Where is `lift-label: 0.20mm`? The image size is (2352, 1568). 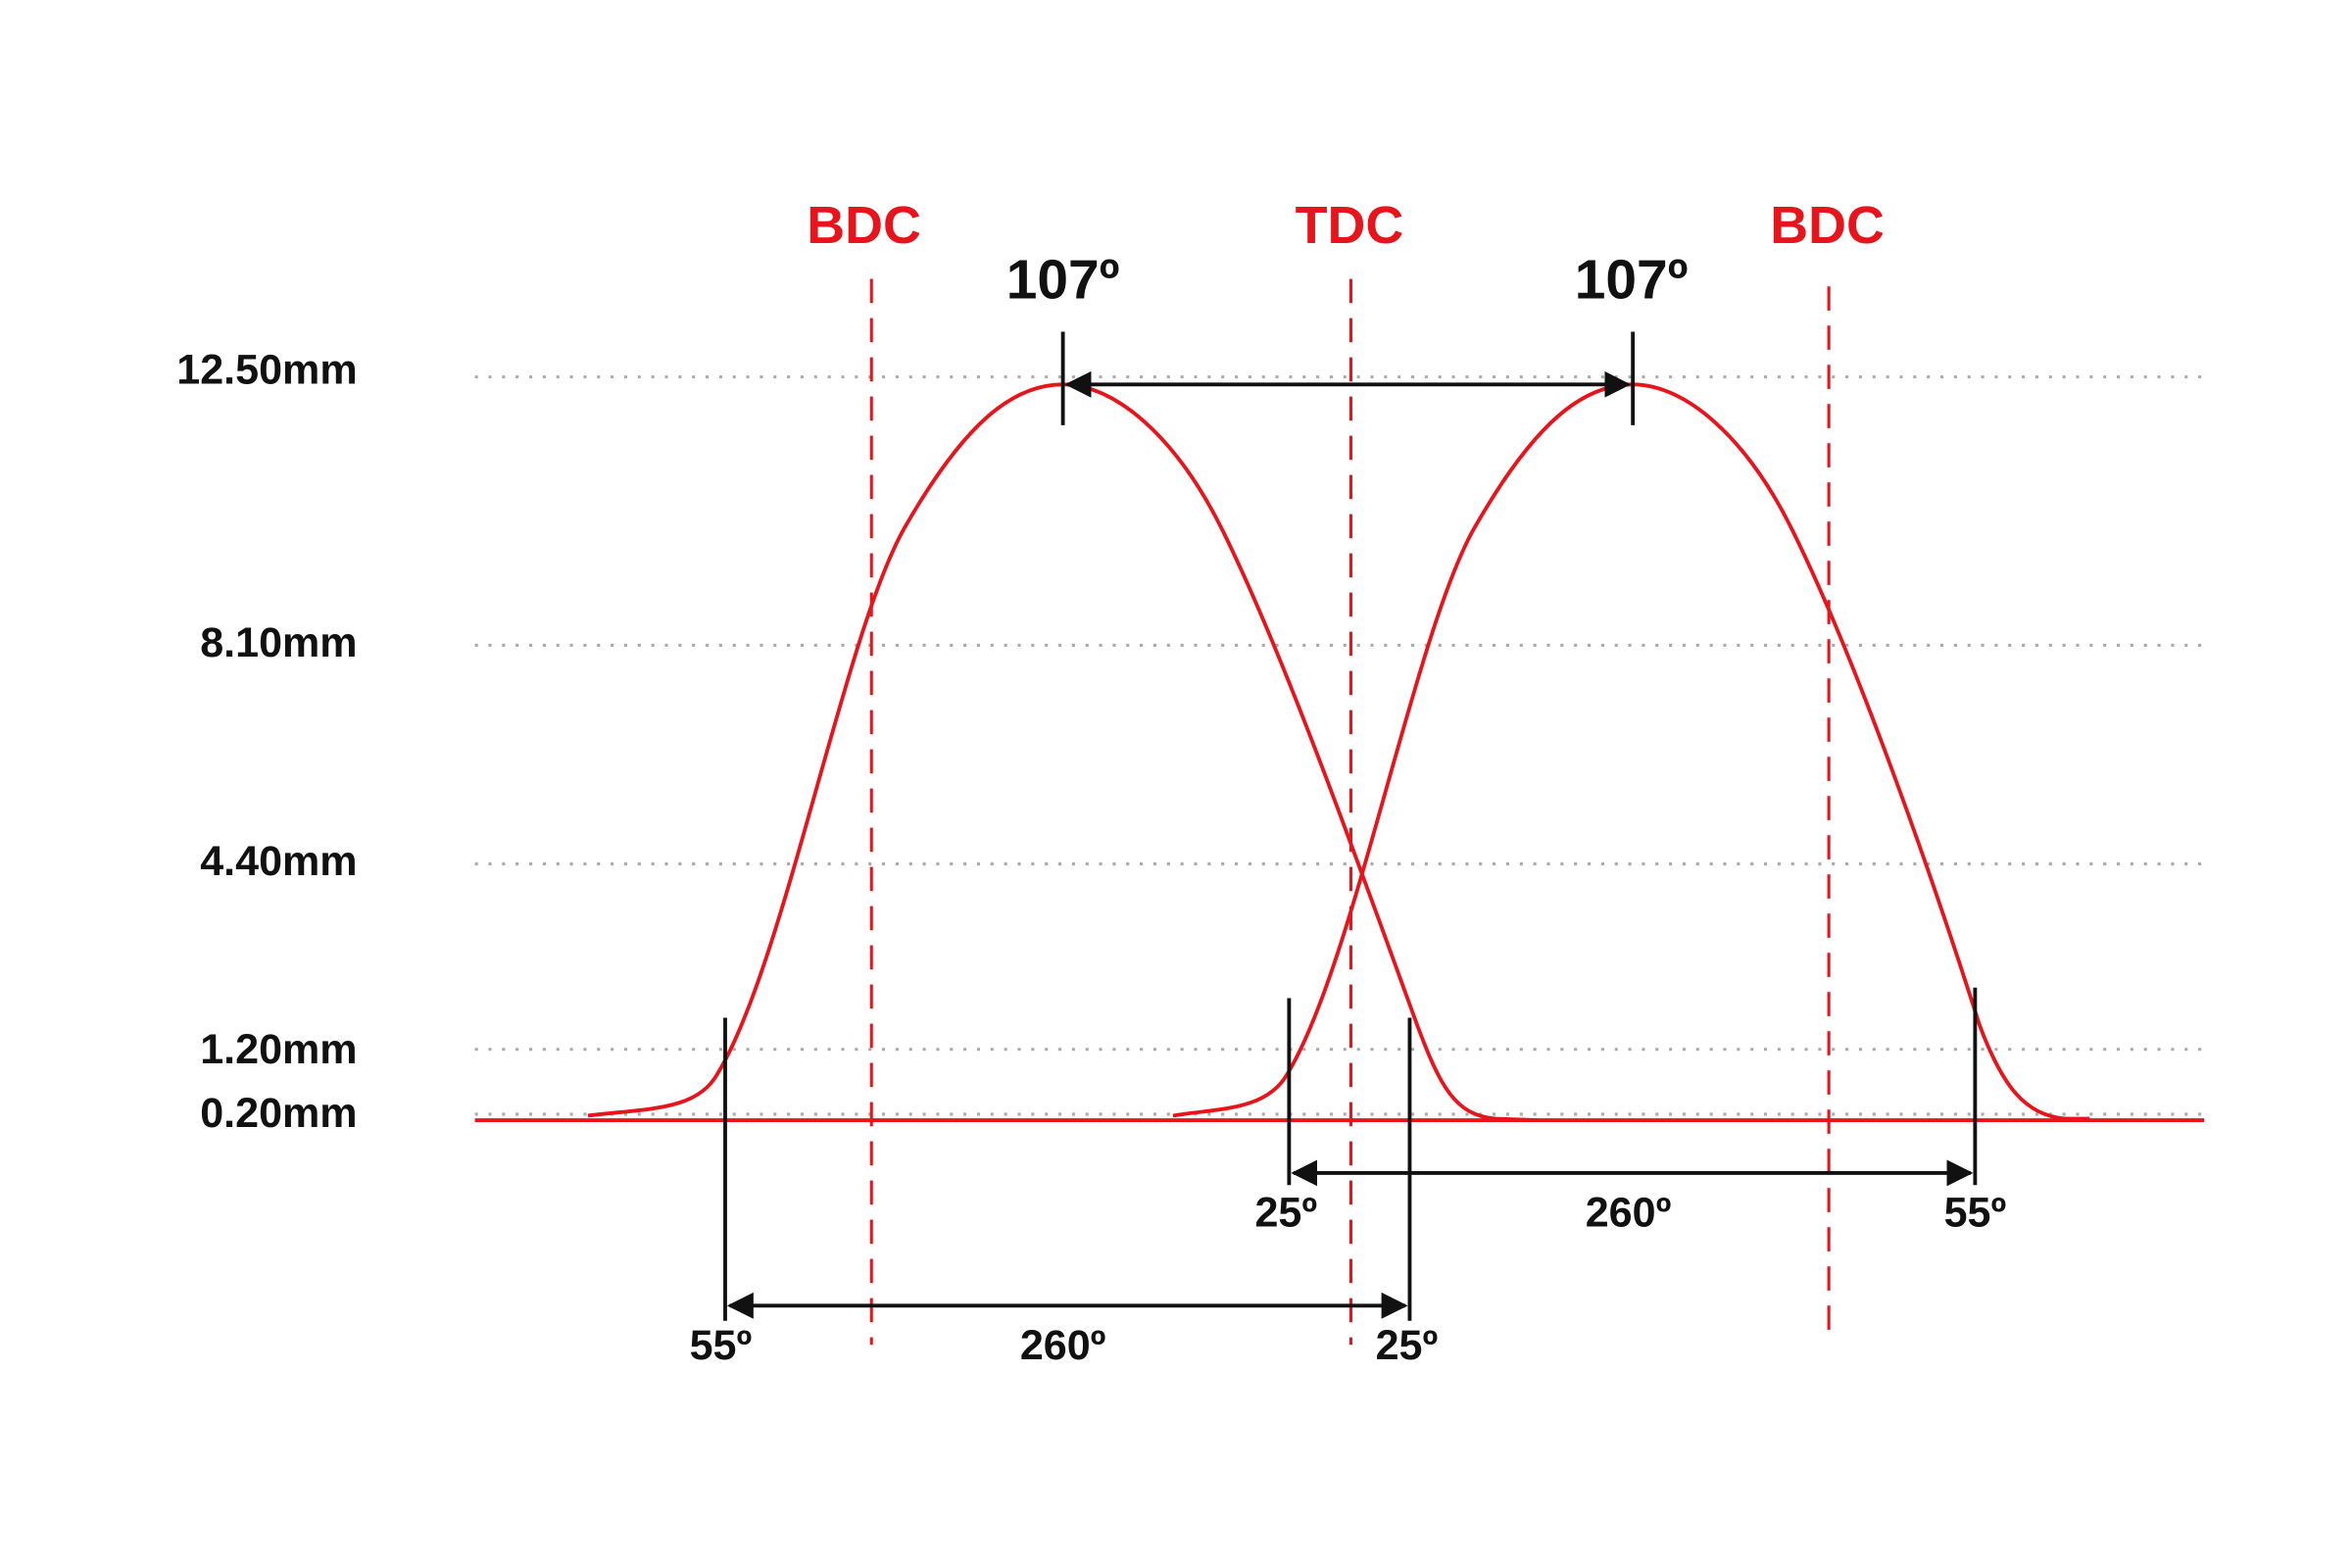
lift-label: 0.20mm is located at coordinates (278, 1113).